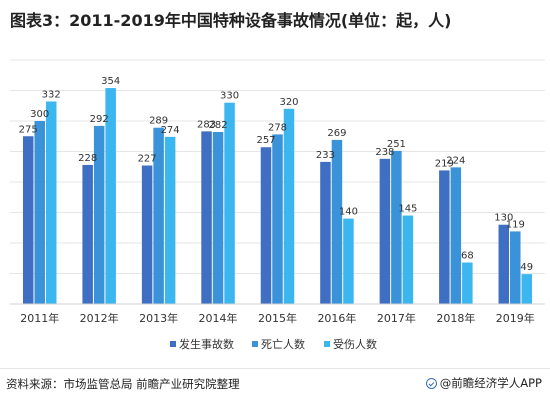  What do you see at coordinates (218, 318) in the screenshot?
I see `x-tick-label: 2014年` at bounding box center [218, 318].